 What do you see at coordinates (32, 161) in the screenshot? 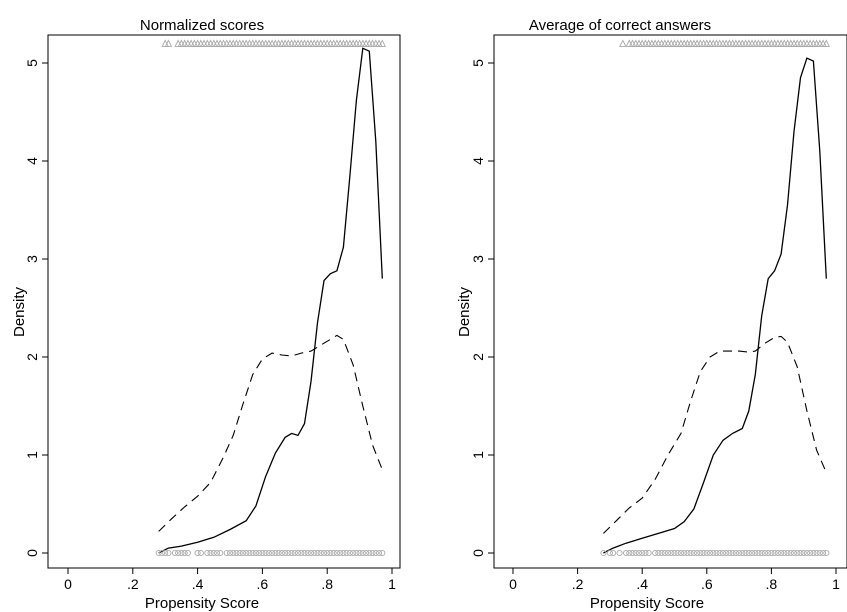
I see `y-tick-label: 4` at bounding box center [32, 161].